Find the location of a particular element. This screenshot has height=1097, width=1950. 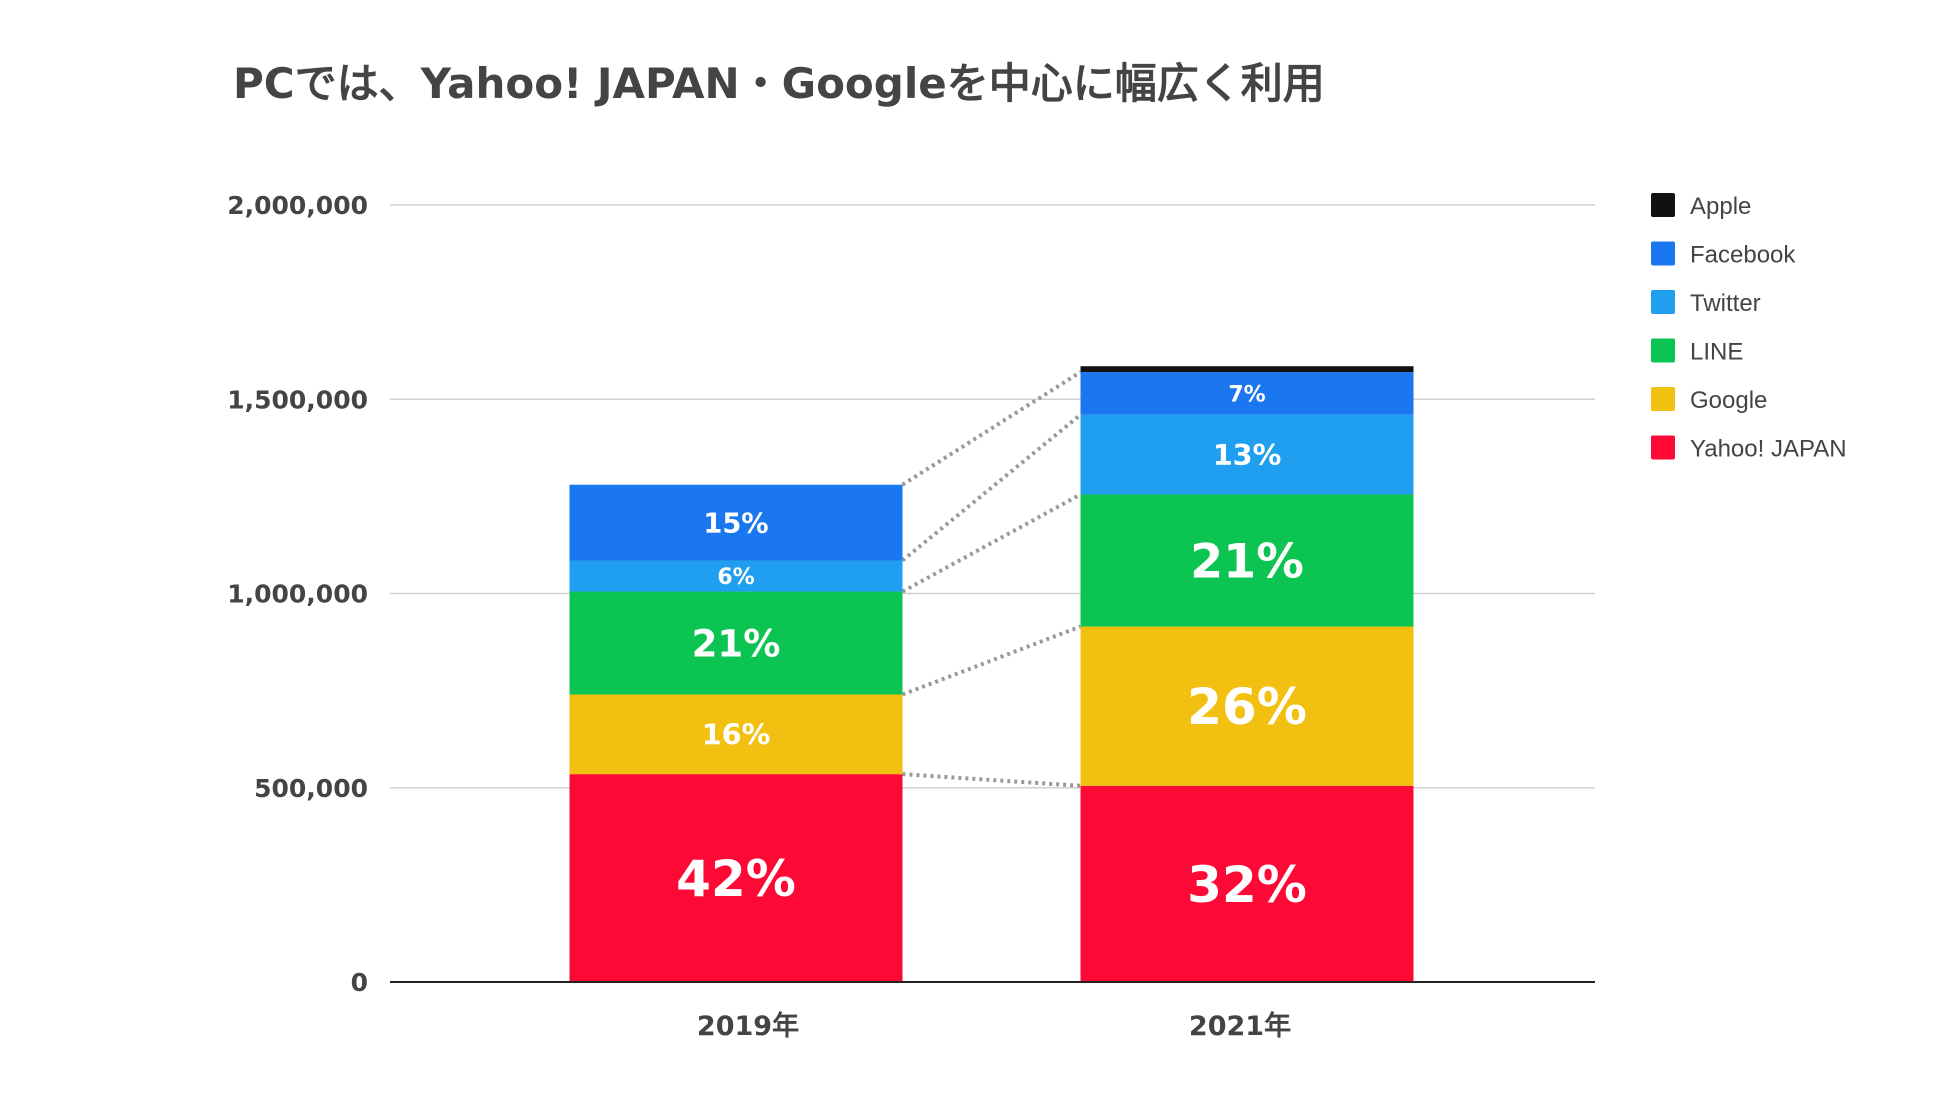

data-label: 32% is located at coordinates (1247, 885).